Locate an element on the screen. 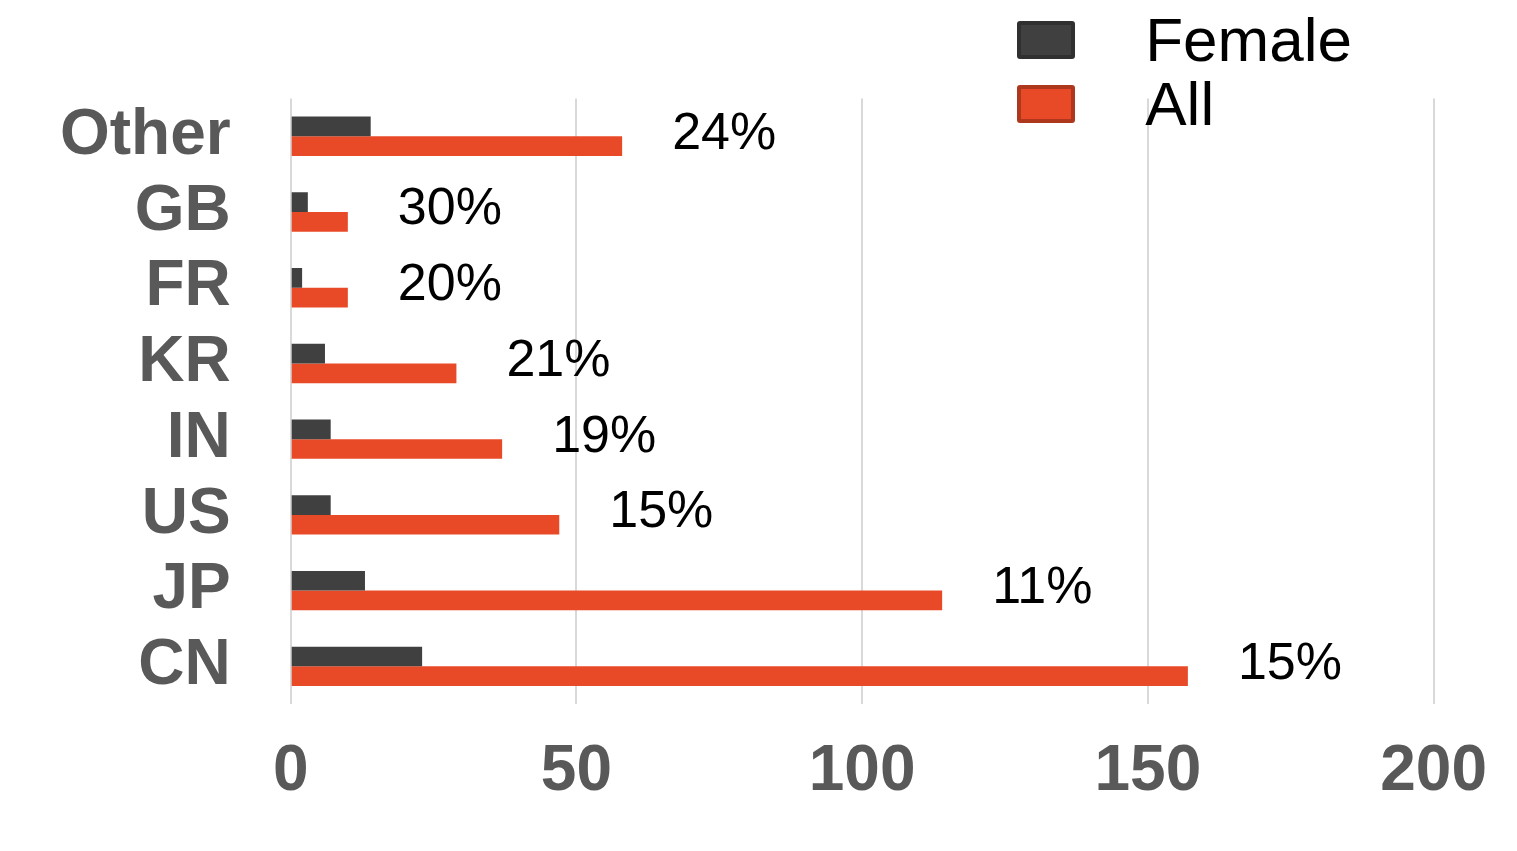 The width and height of the screenshot is (1517, 851). y-tick-label: KR is located at coordinates (184, 359).